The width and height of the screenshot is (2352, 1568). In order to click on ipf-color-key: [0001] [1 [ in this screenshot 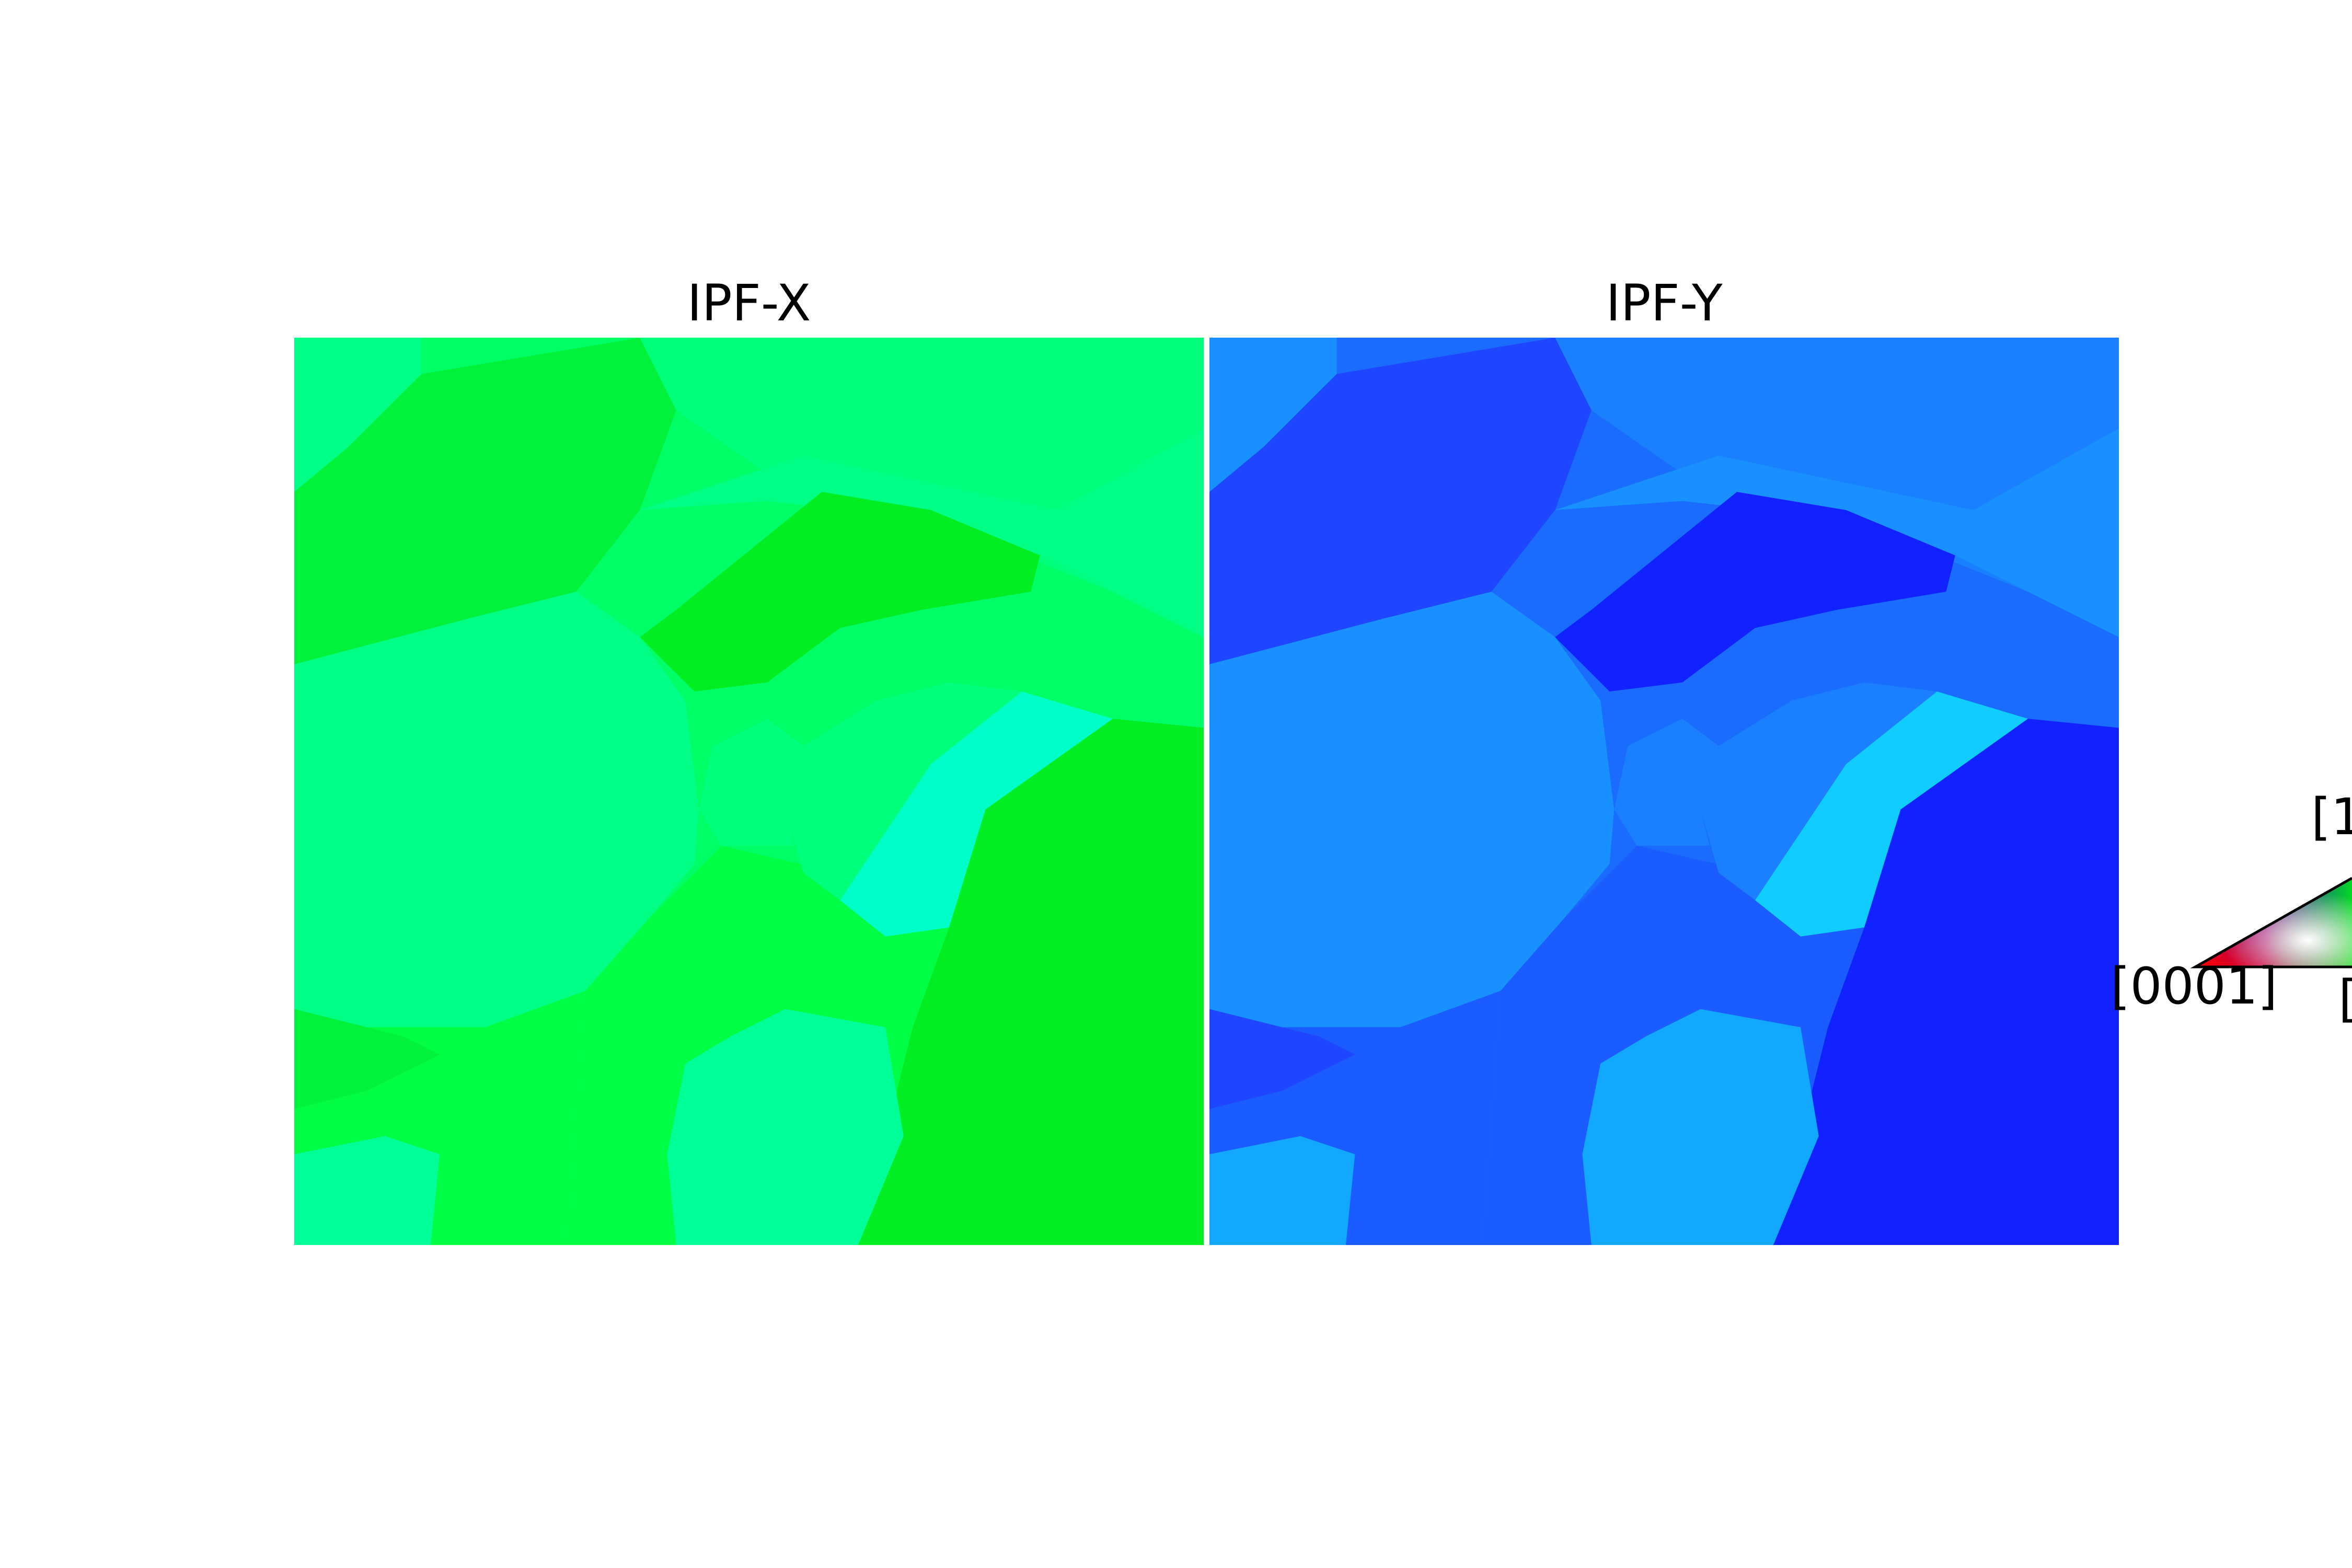, I will do `click(2231, 909)`.